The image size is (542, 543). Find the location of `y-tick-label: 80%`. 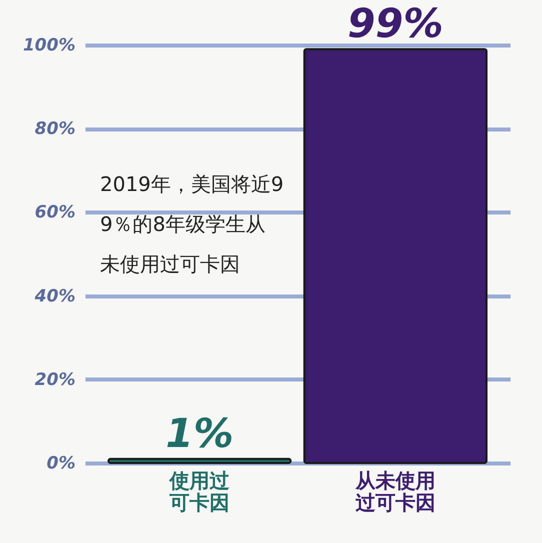

y-tick-label: 80% is located at coordinates (55, 129).